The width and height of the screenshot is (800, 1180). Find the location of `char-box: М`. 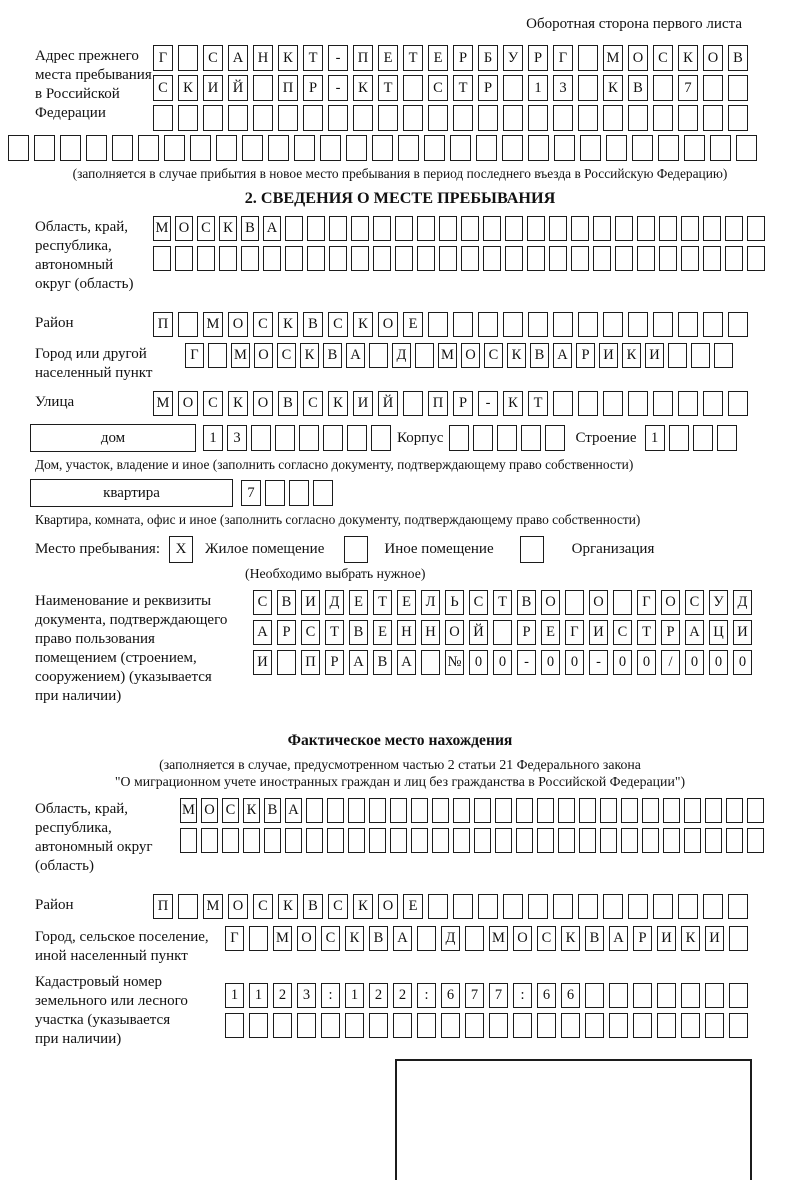

char-box: М is located at coordinates (498, 938).